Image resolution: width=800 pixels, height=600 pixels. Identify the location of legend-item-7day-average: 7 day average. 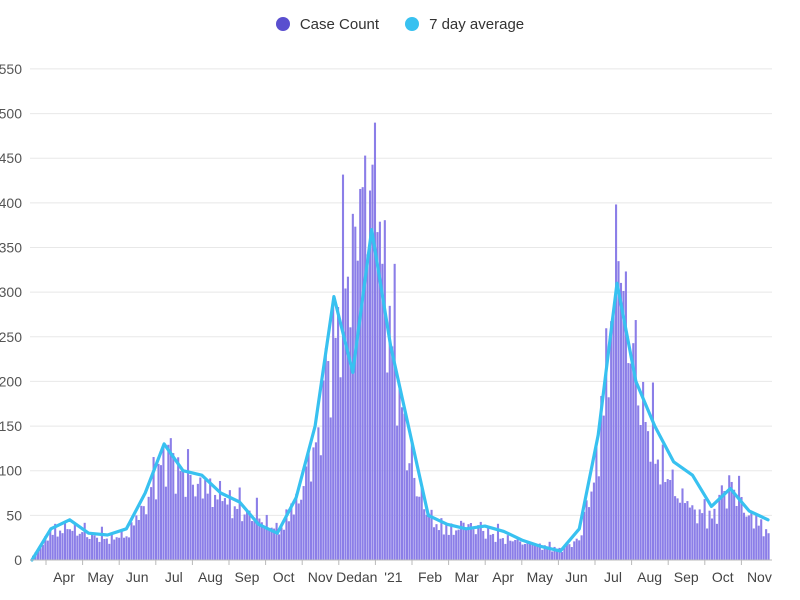
(464, 24).